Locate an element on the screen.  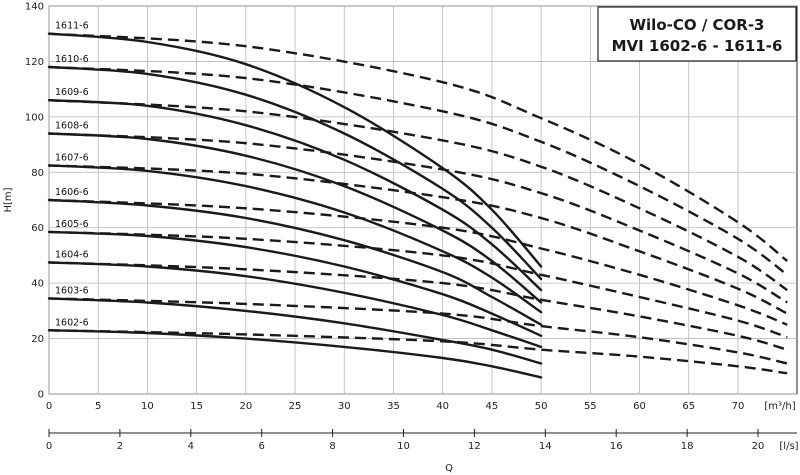
x-tick-label-m3h: 20 is located at coordinates (245, 406).